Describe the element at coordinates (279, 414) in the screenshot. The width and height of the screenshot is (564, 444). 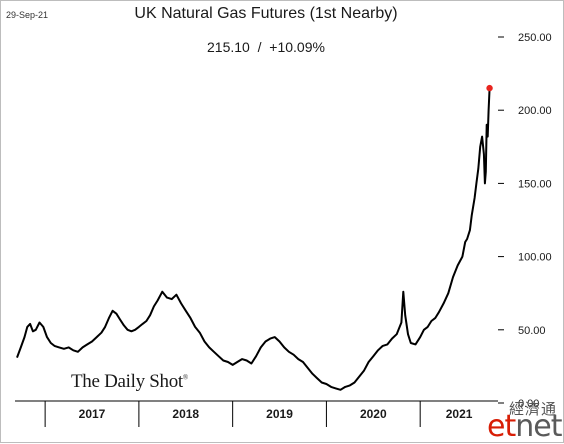
I see `x-tick-label-2019: 2019` at that location.